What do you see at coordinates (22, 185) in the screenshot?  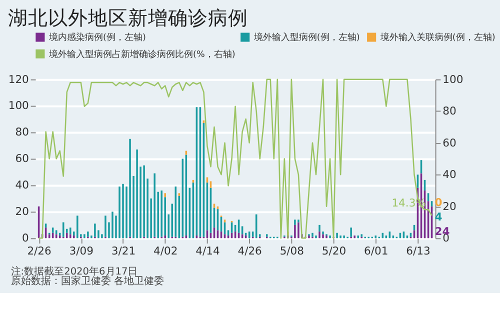 I see `y-tick-label: 40` at bounding box center [22, 185].